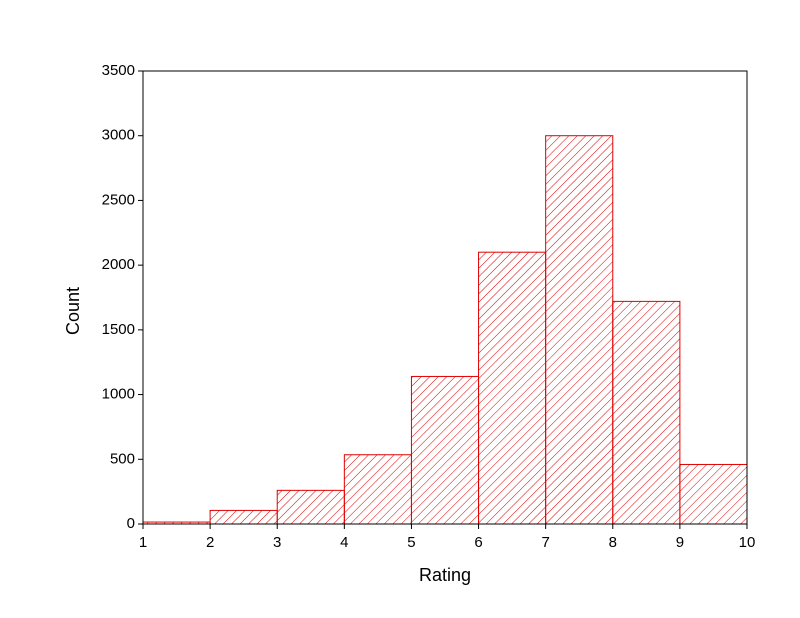 The image size is (800, 618). Describe the element at coordinates (143, 542) in the screenshot. I see `x-tick-label: 1` at that location.